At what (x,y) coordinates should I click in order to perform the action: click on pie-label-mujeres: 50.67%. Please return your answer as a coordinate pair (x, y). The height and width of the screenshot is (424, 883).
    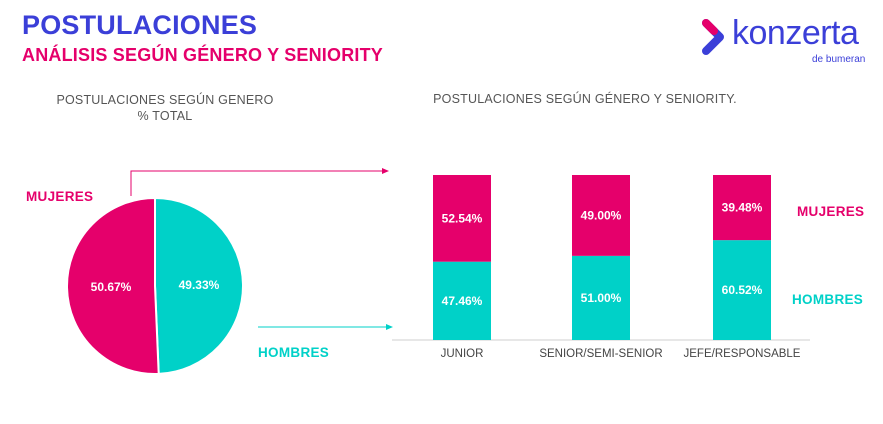
    Looking at the image, I should click on (111, 287).